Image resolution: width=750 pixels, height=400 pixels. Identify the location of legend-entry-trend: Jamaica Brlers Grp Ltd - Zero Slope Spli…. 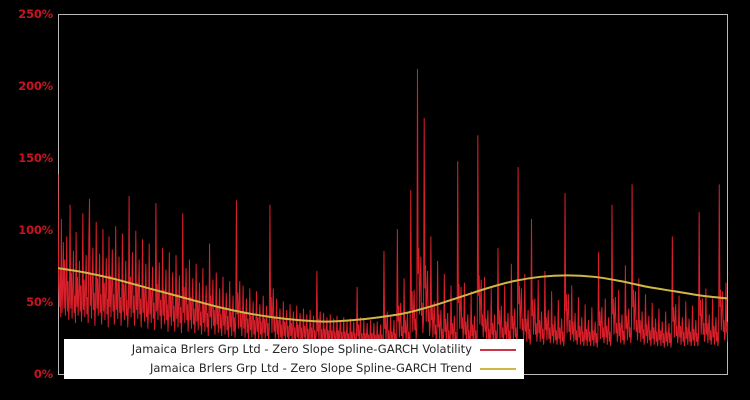
(294, 368).